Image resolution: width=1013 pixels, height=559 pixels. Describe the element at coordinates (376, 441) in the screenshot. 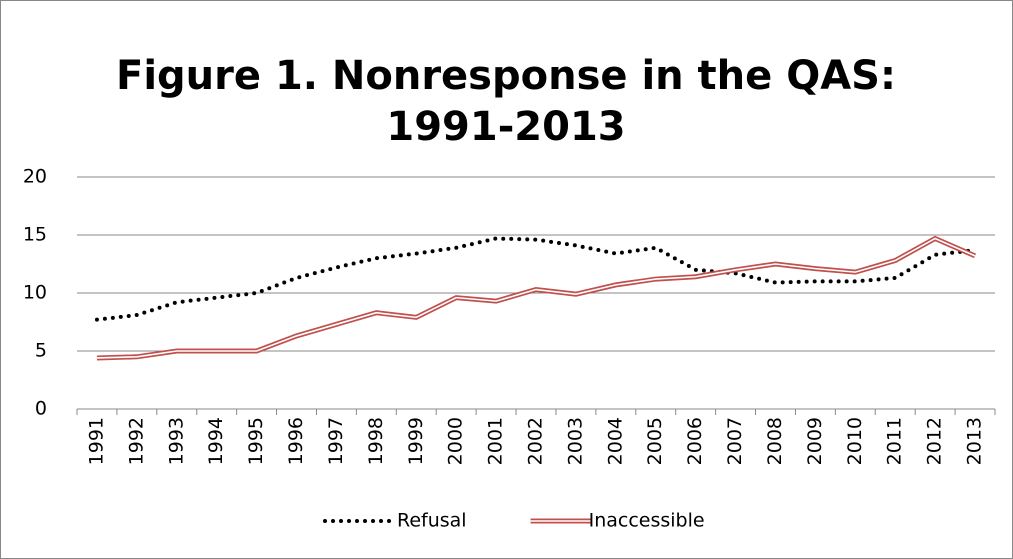

I see `x-tick-label: 1998` at that location.